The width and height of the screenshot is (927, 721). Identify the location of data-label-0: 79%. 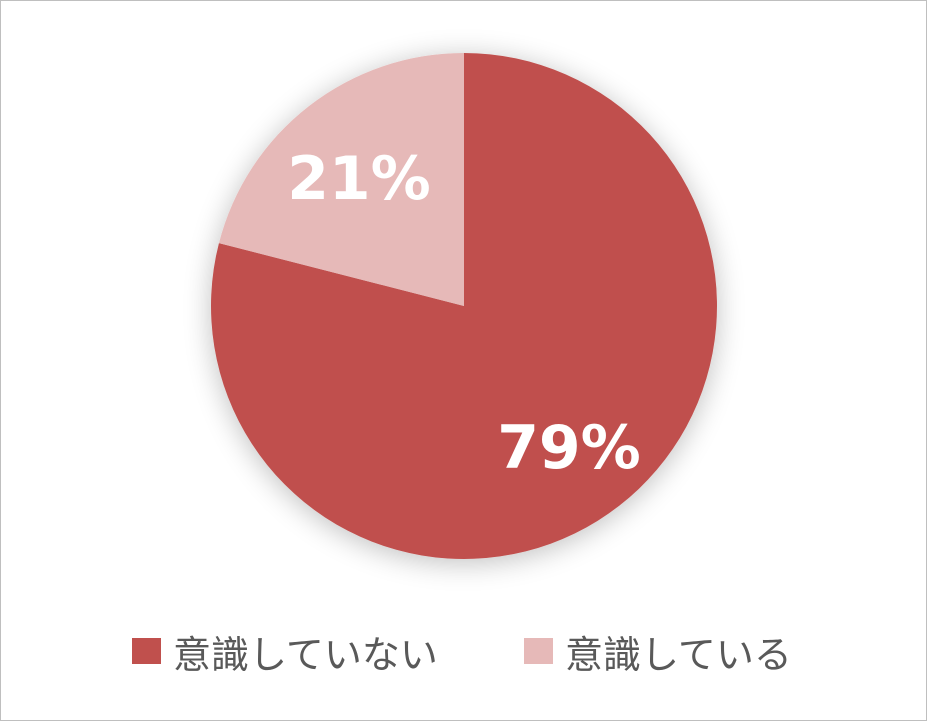
(569, 448).